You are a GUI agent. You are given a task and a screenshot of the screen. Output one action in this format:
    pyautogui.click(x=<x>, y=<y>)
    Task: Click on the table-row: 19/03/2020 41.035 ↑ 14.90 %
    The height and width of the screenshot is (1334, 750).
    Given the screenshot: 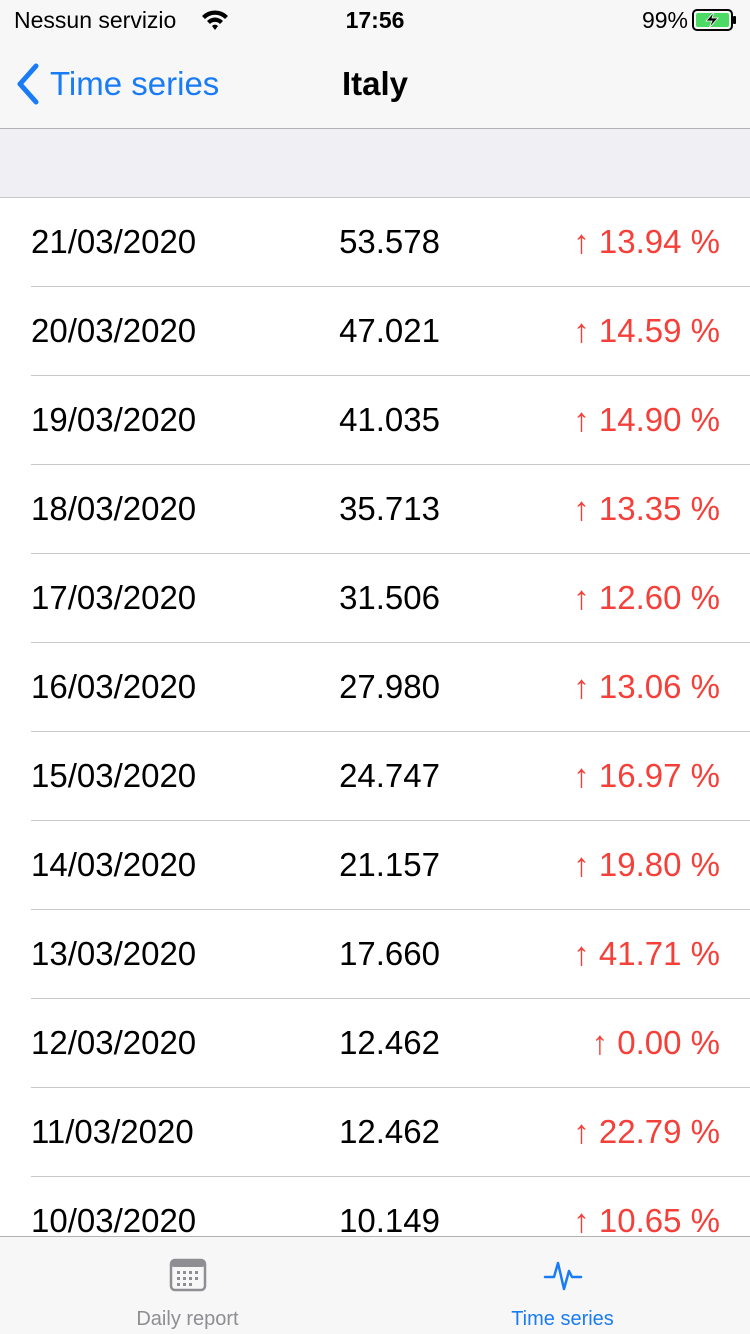 What is the action you would take?
    pyautogui.click(x=375, y=420)
    